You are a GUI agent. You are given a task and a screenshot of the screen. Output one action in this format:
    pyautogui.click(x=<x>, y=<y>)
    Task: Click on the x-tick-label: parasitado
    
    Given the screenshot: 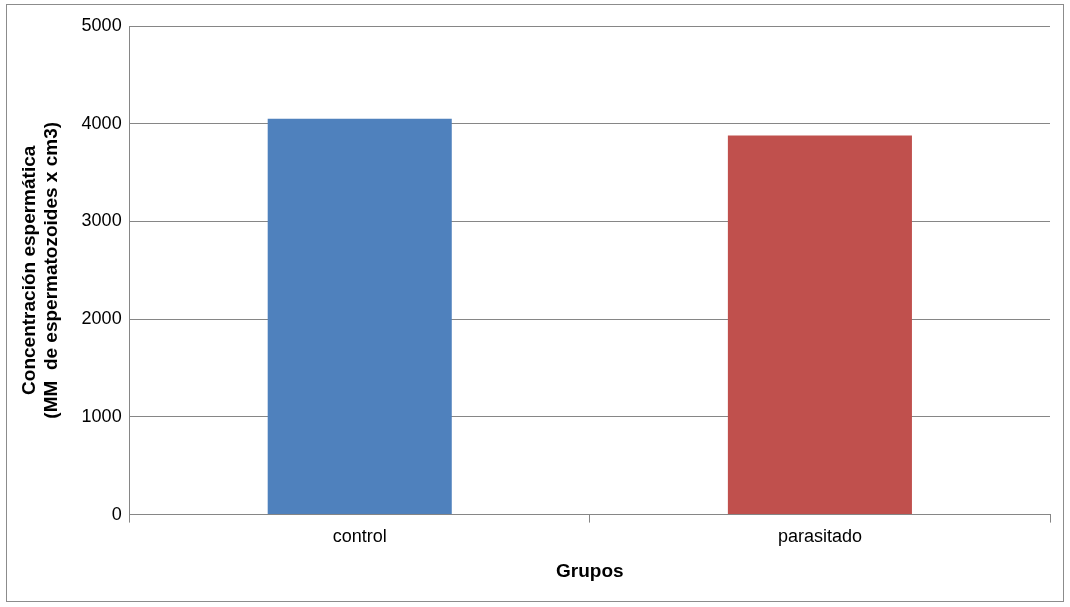 What is the action you would take?
    pyautogui.click(x=819, y=536)
    